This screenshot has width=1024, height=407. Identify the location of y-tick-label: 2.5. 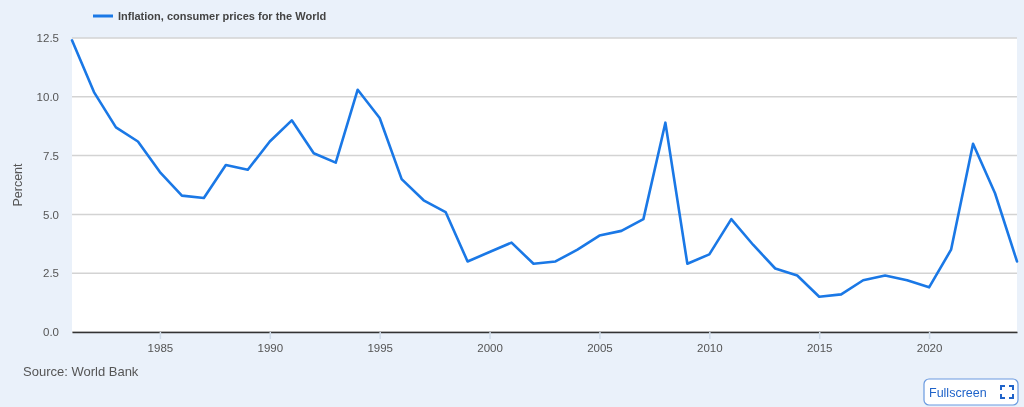
(51, 273).